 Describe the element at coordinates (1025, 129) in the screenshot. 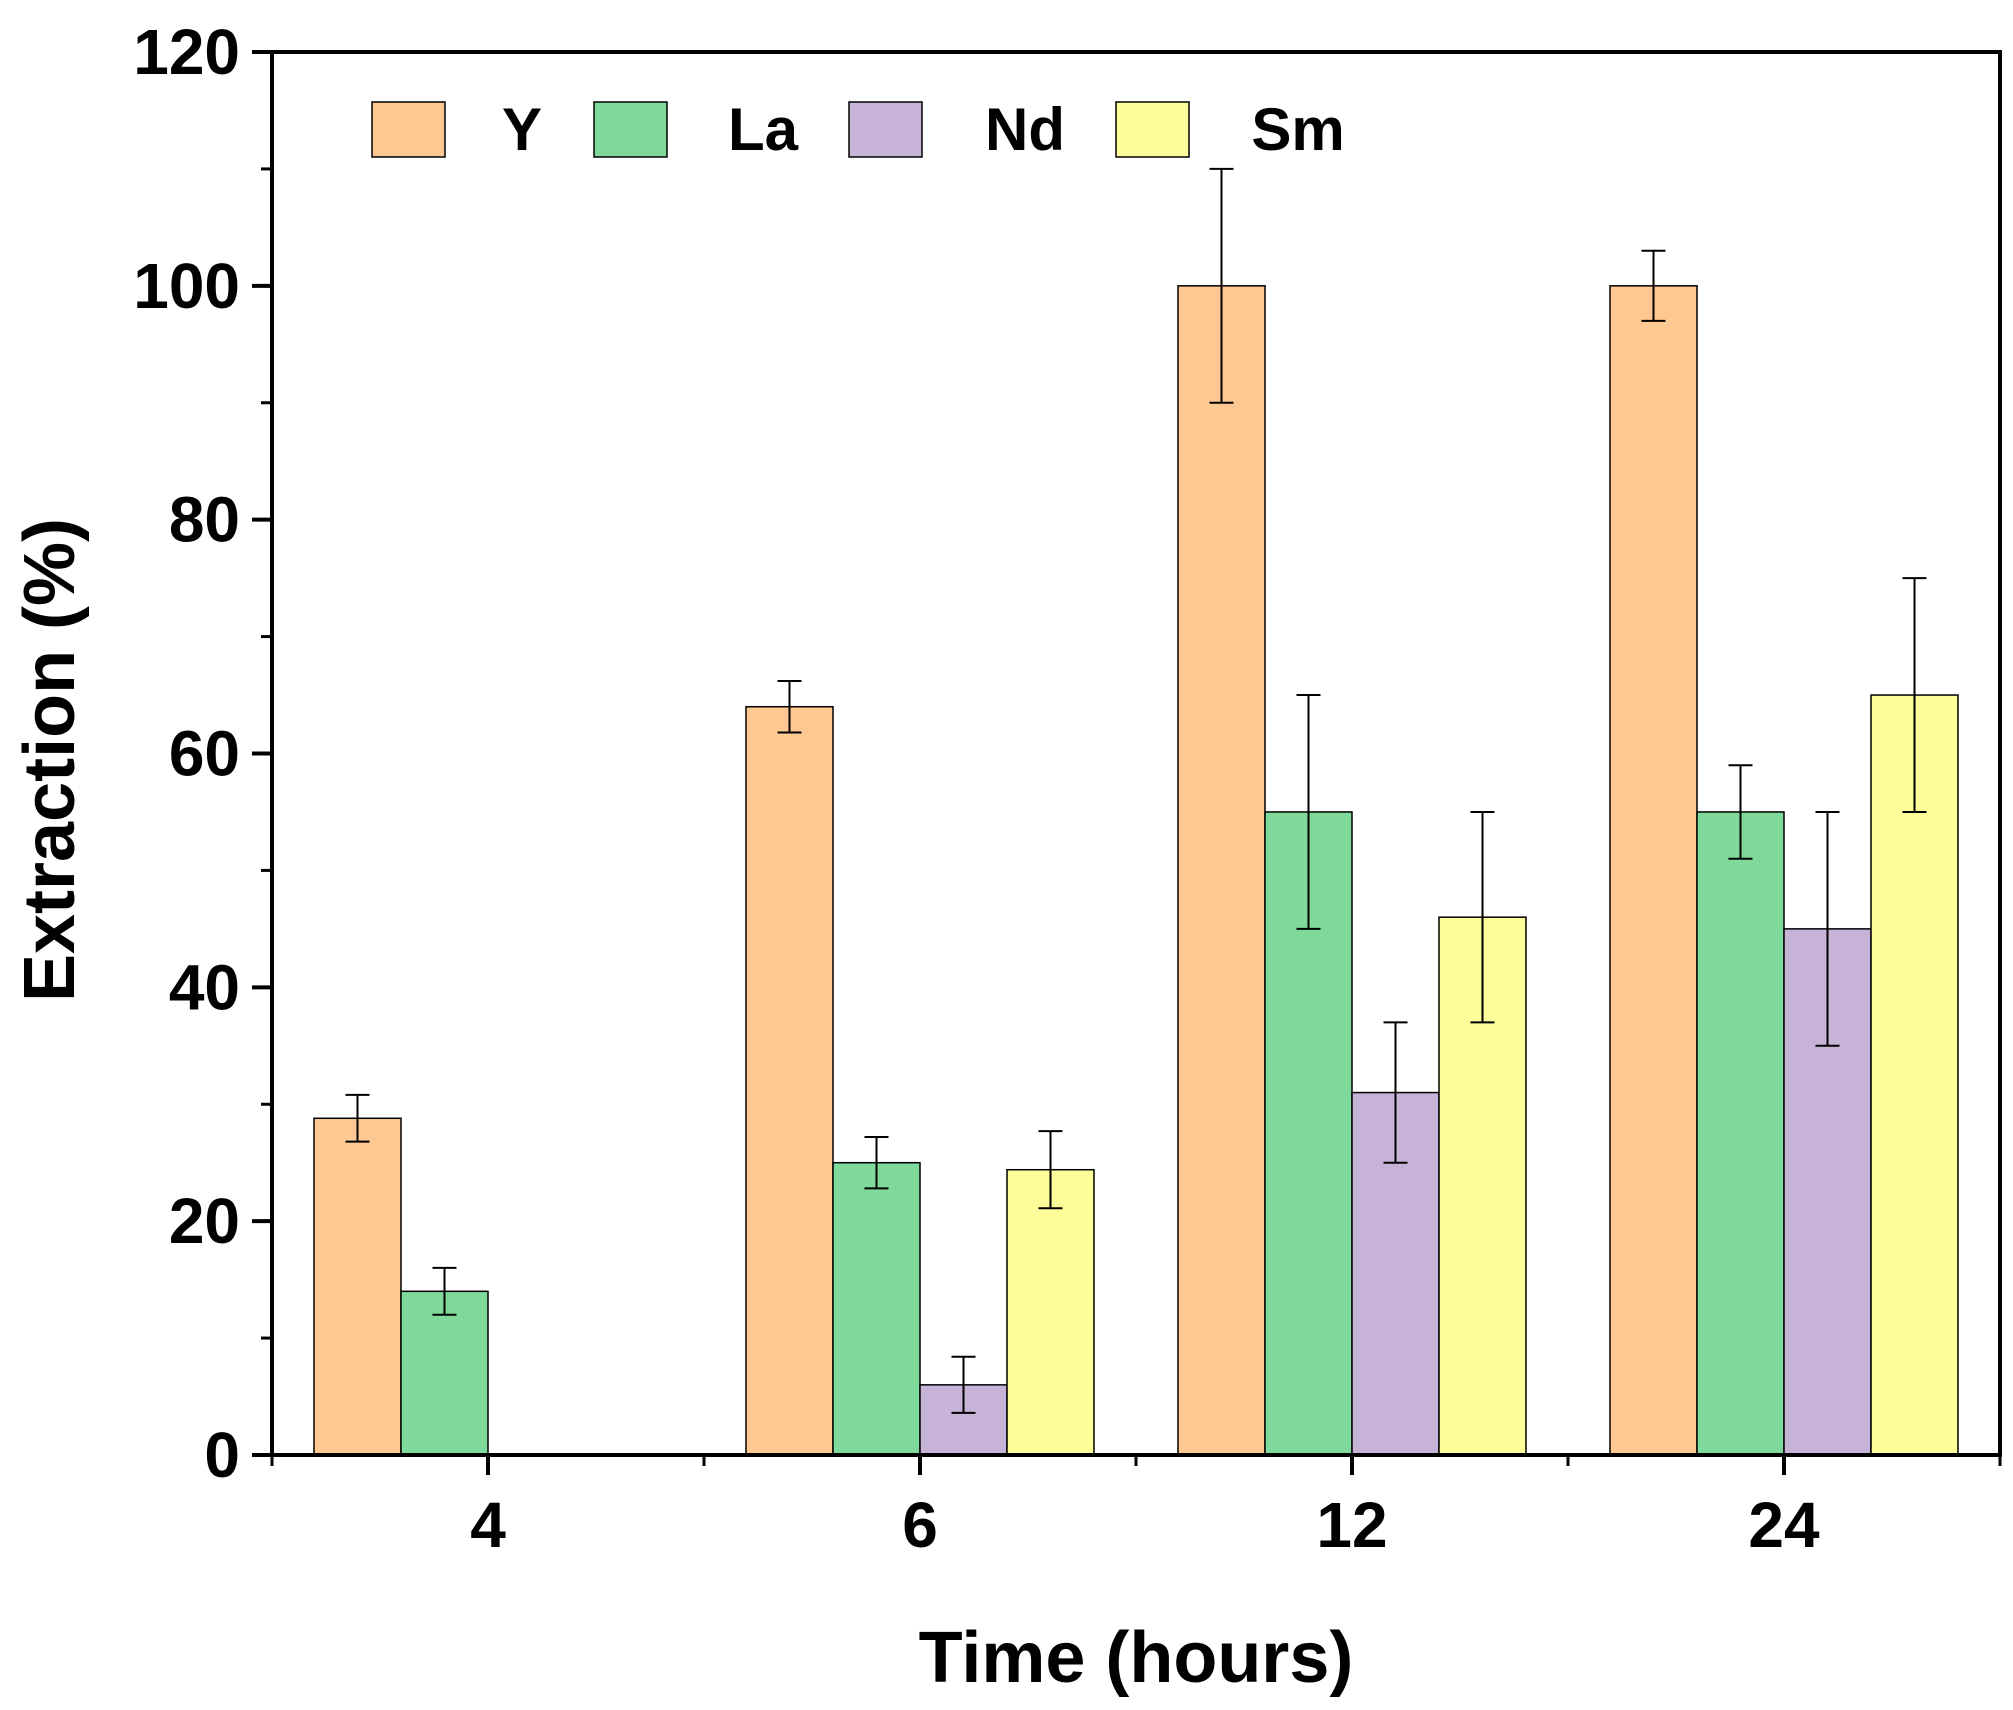

I see `legend-label: Nd` at that location.